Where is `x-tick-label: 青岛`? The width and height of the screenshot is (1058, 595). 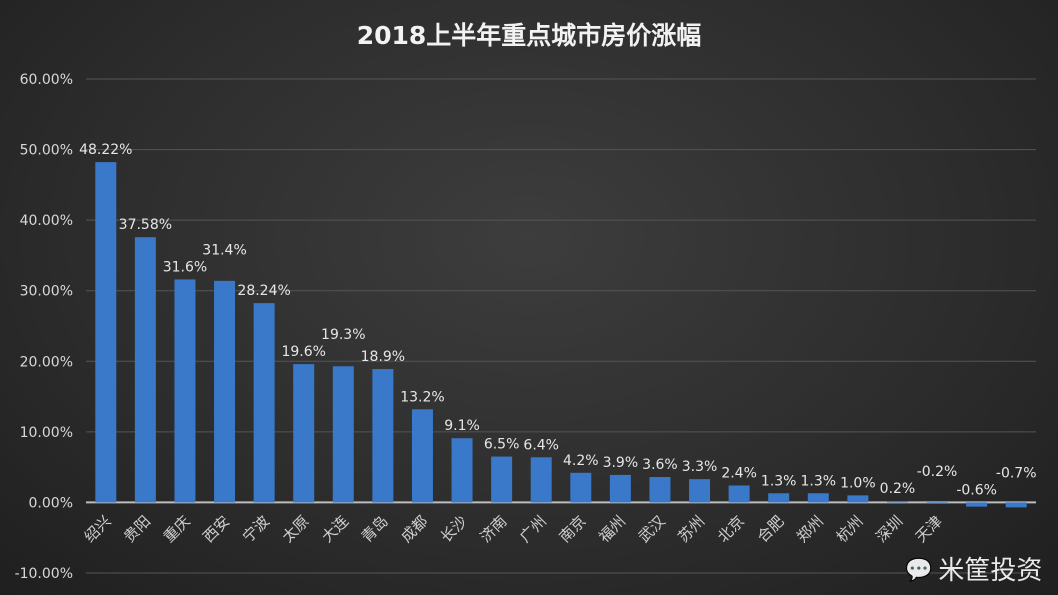 x-tick-label: 青岛 is located at coordinates (375, 529).